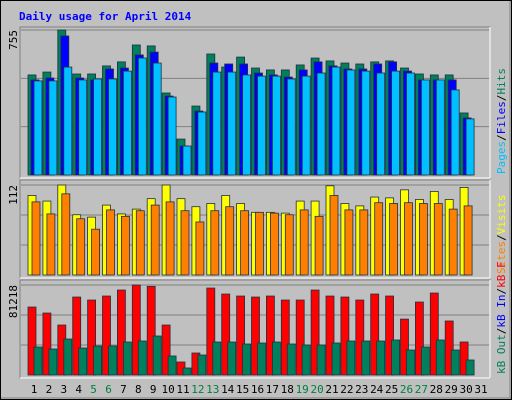  I want to click on x-tick-label: 18, so click(287, 389).